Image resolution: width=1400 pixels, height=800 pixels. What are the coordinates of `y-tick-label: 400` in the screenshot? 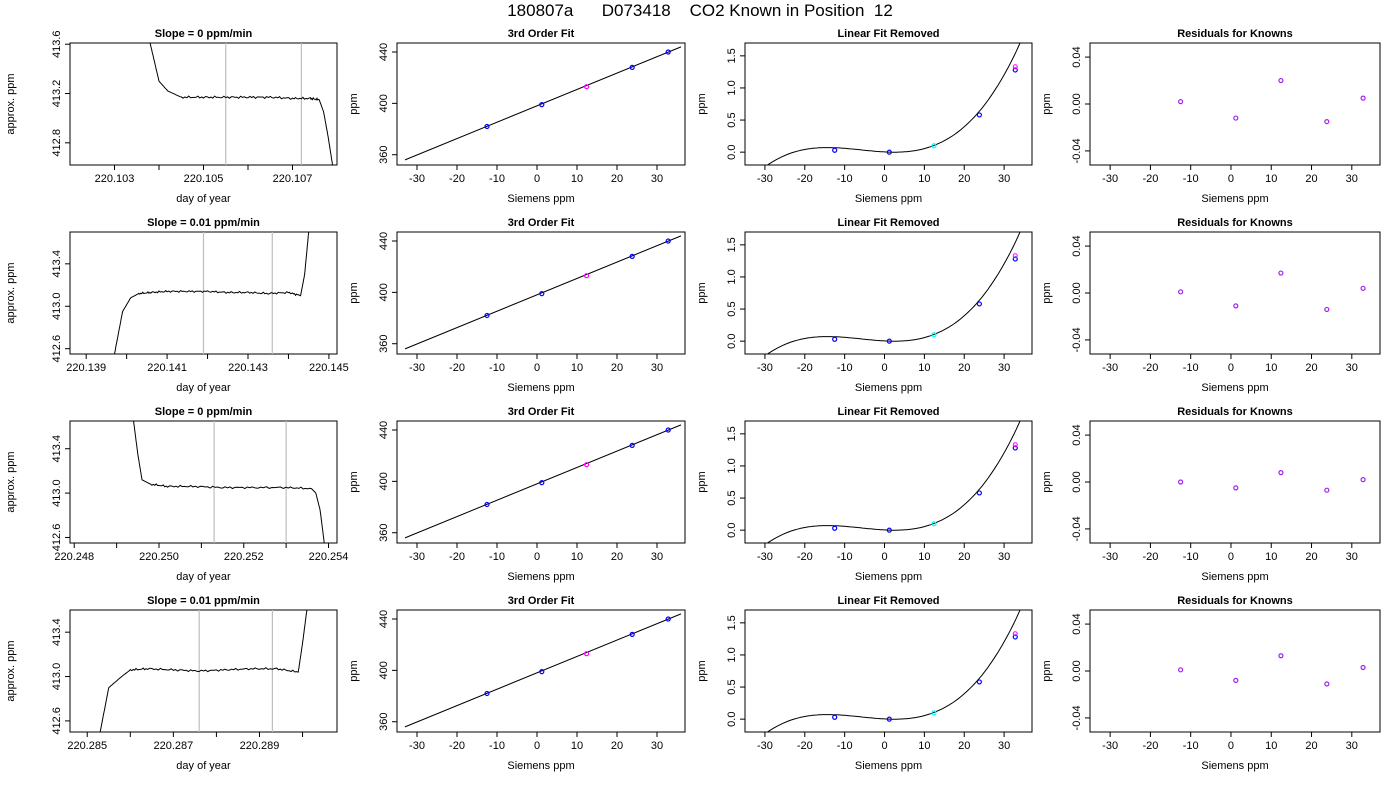 It's located at (384, 103).